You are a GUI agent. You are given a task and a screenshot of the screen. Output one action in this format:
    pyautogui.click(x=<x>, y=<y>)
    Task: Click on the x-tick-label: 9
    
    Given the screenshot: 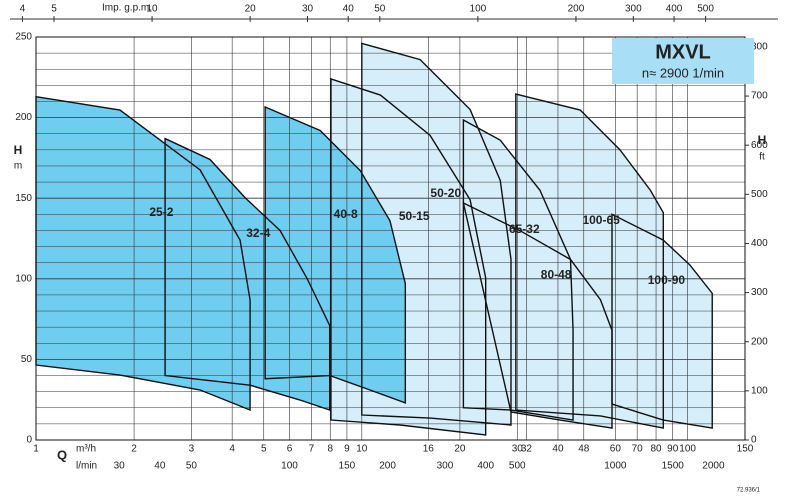 What is the action you would take?
    pyautogui.click(x=347, y=449)
    